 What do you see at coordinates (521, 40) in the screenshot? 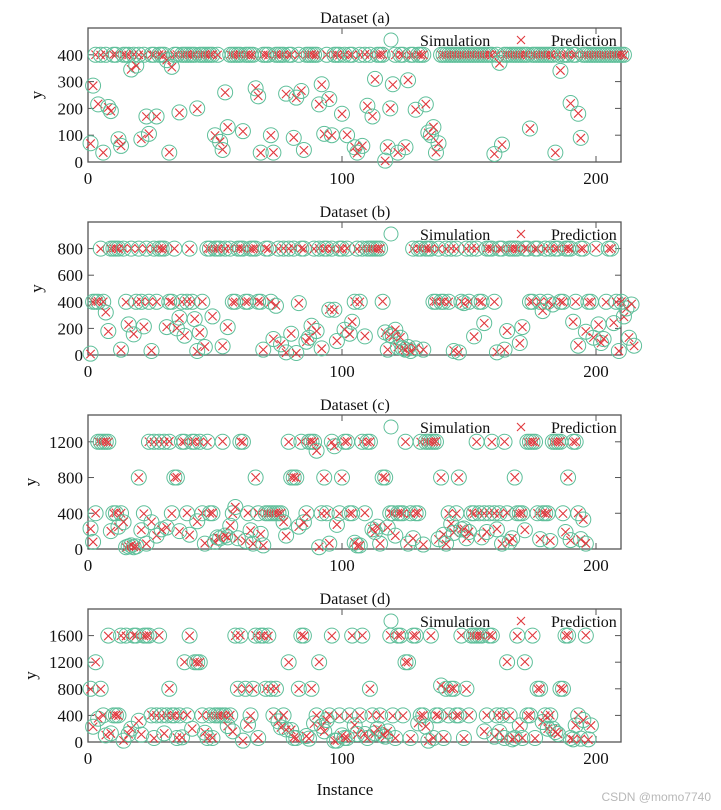
I see `legend-prediction-icon` at bounding box center [521, 40].